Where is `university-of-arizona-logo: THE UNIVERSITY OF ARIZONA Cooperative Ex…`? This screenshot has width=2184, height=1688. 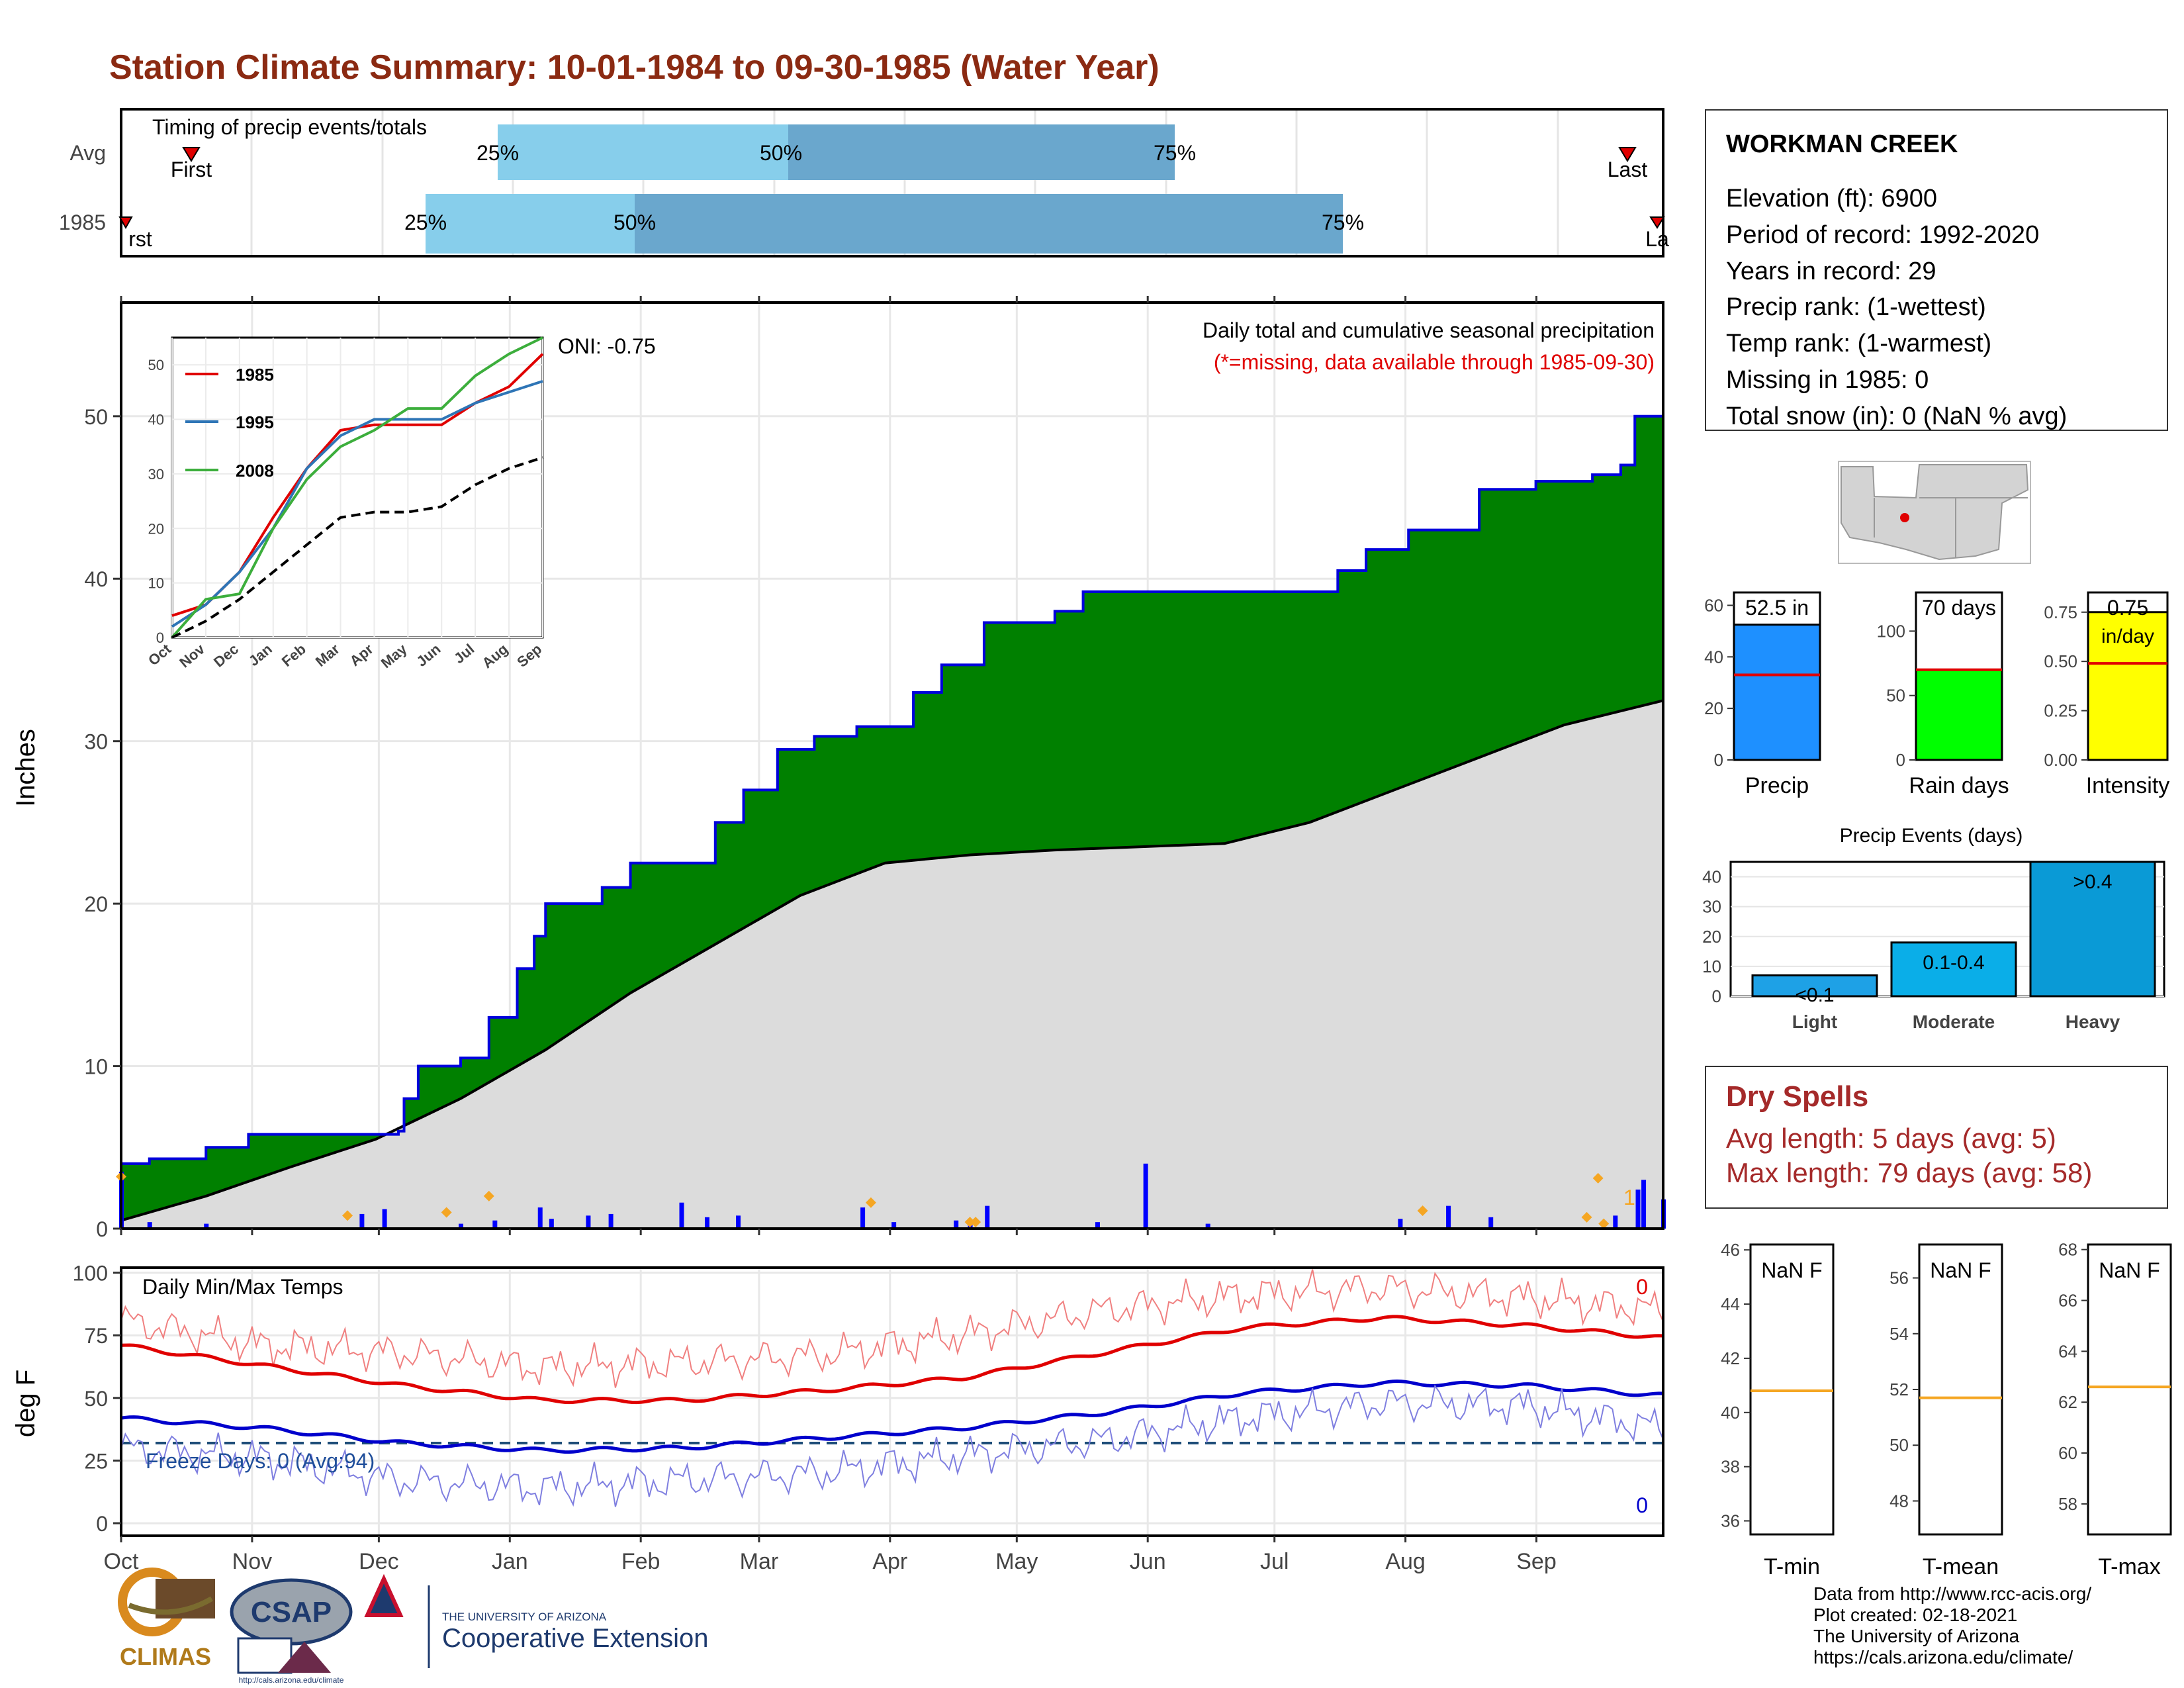
university-of-arizona-logo: THE UNIVERSITY OF ARIZONA Cooperative Ex… is located at coordinates (536, 1620).